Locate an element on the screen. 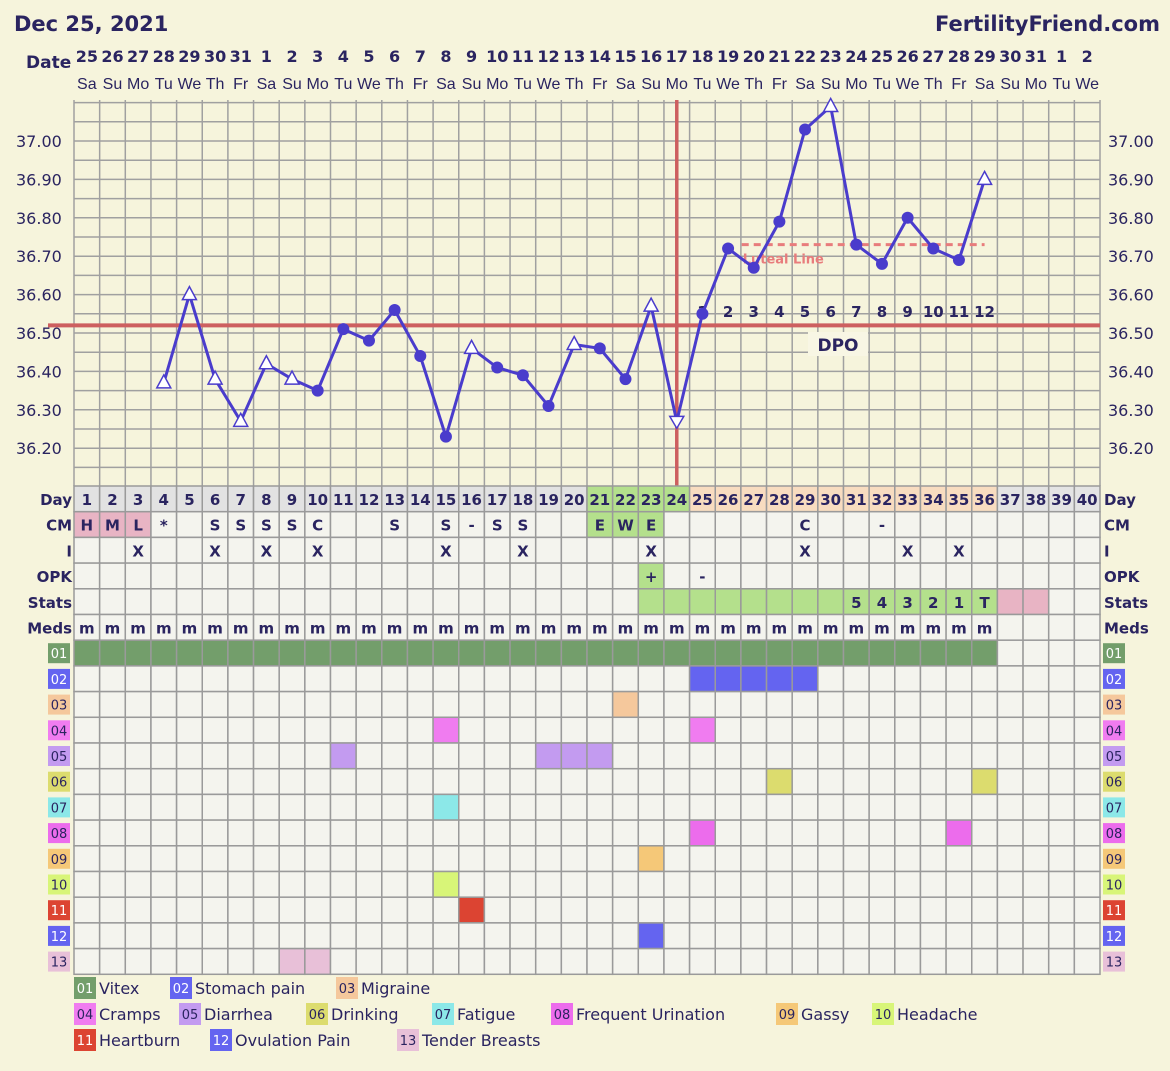 The height and width of the screenshot is (1071, 1170). day-number: 2 is located at coordinates (112, 500).